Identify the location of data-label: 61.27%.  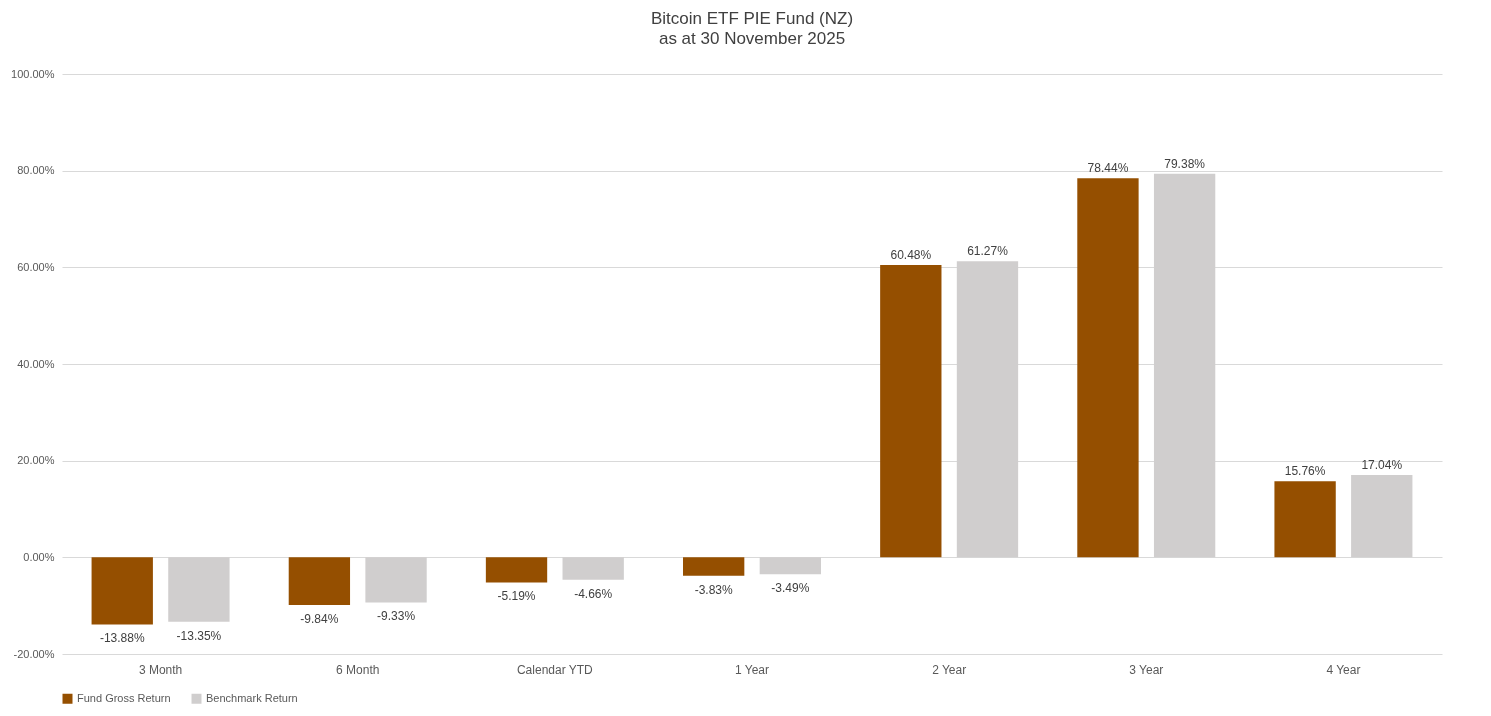
(988, 251).